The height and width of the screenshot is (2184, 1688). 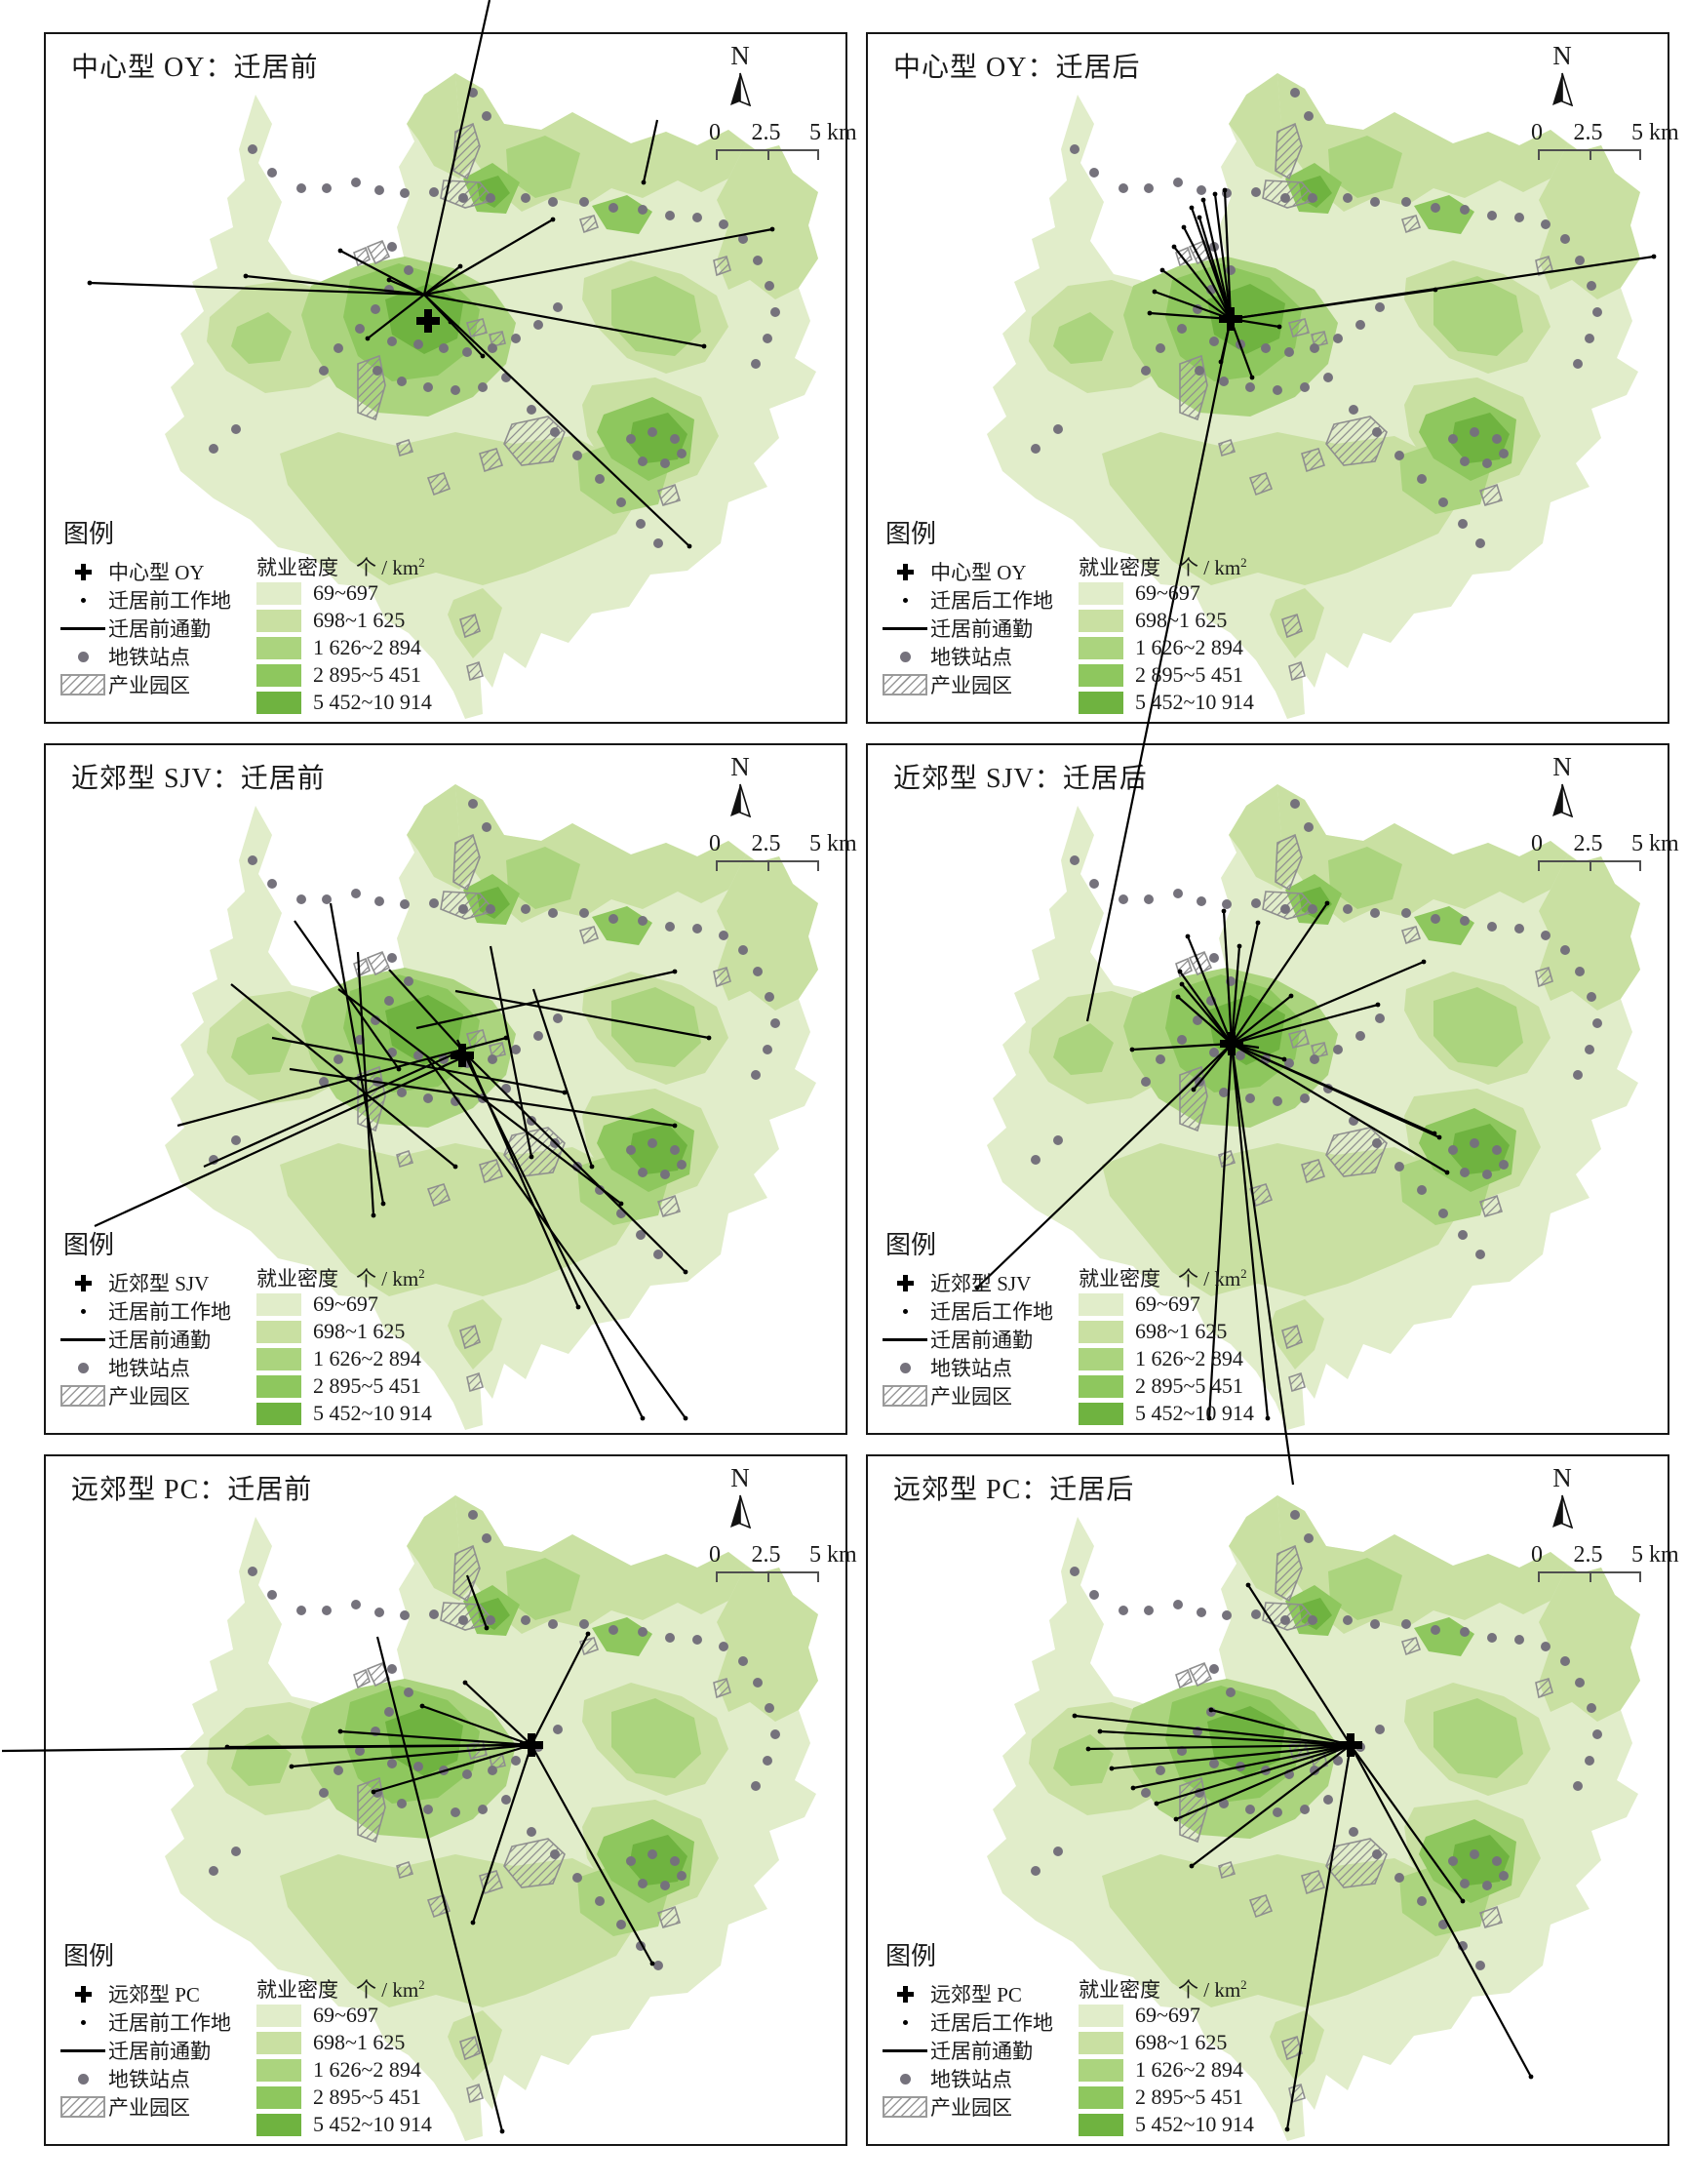 I want to click on legend-item-workplace: 迁居后工作地, so click(x=977, y=600).